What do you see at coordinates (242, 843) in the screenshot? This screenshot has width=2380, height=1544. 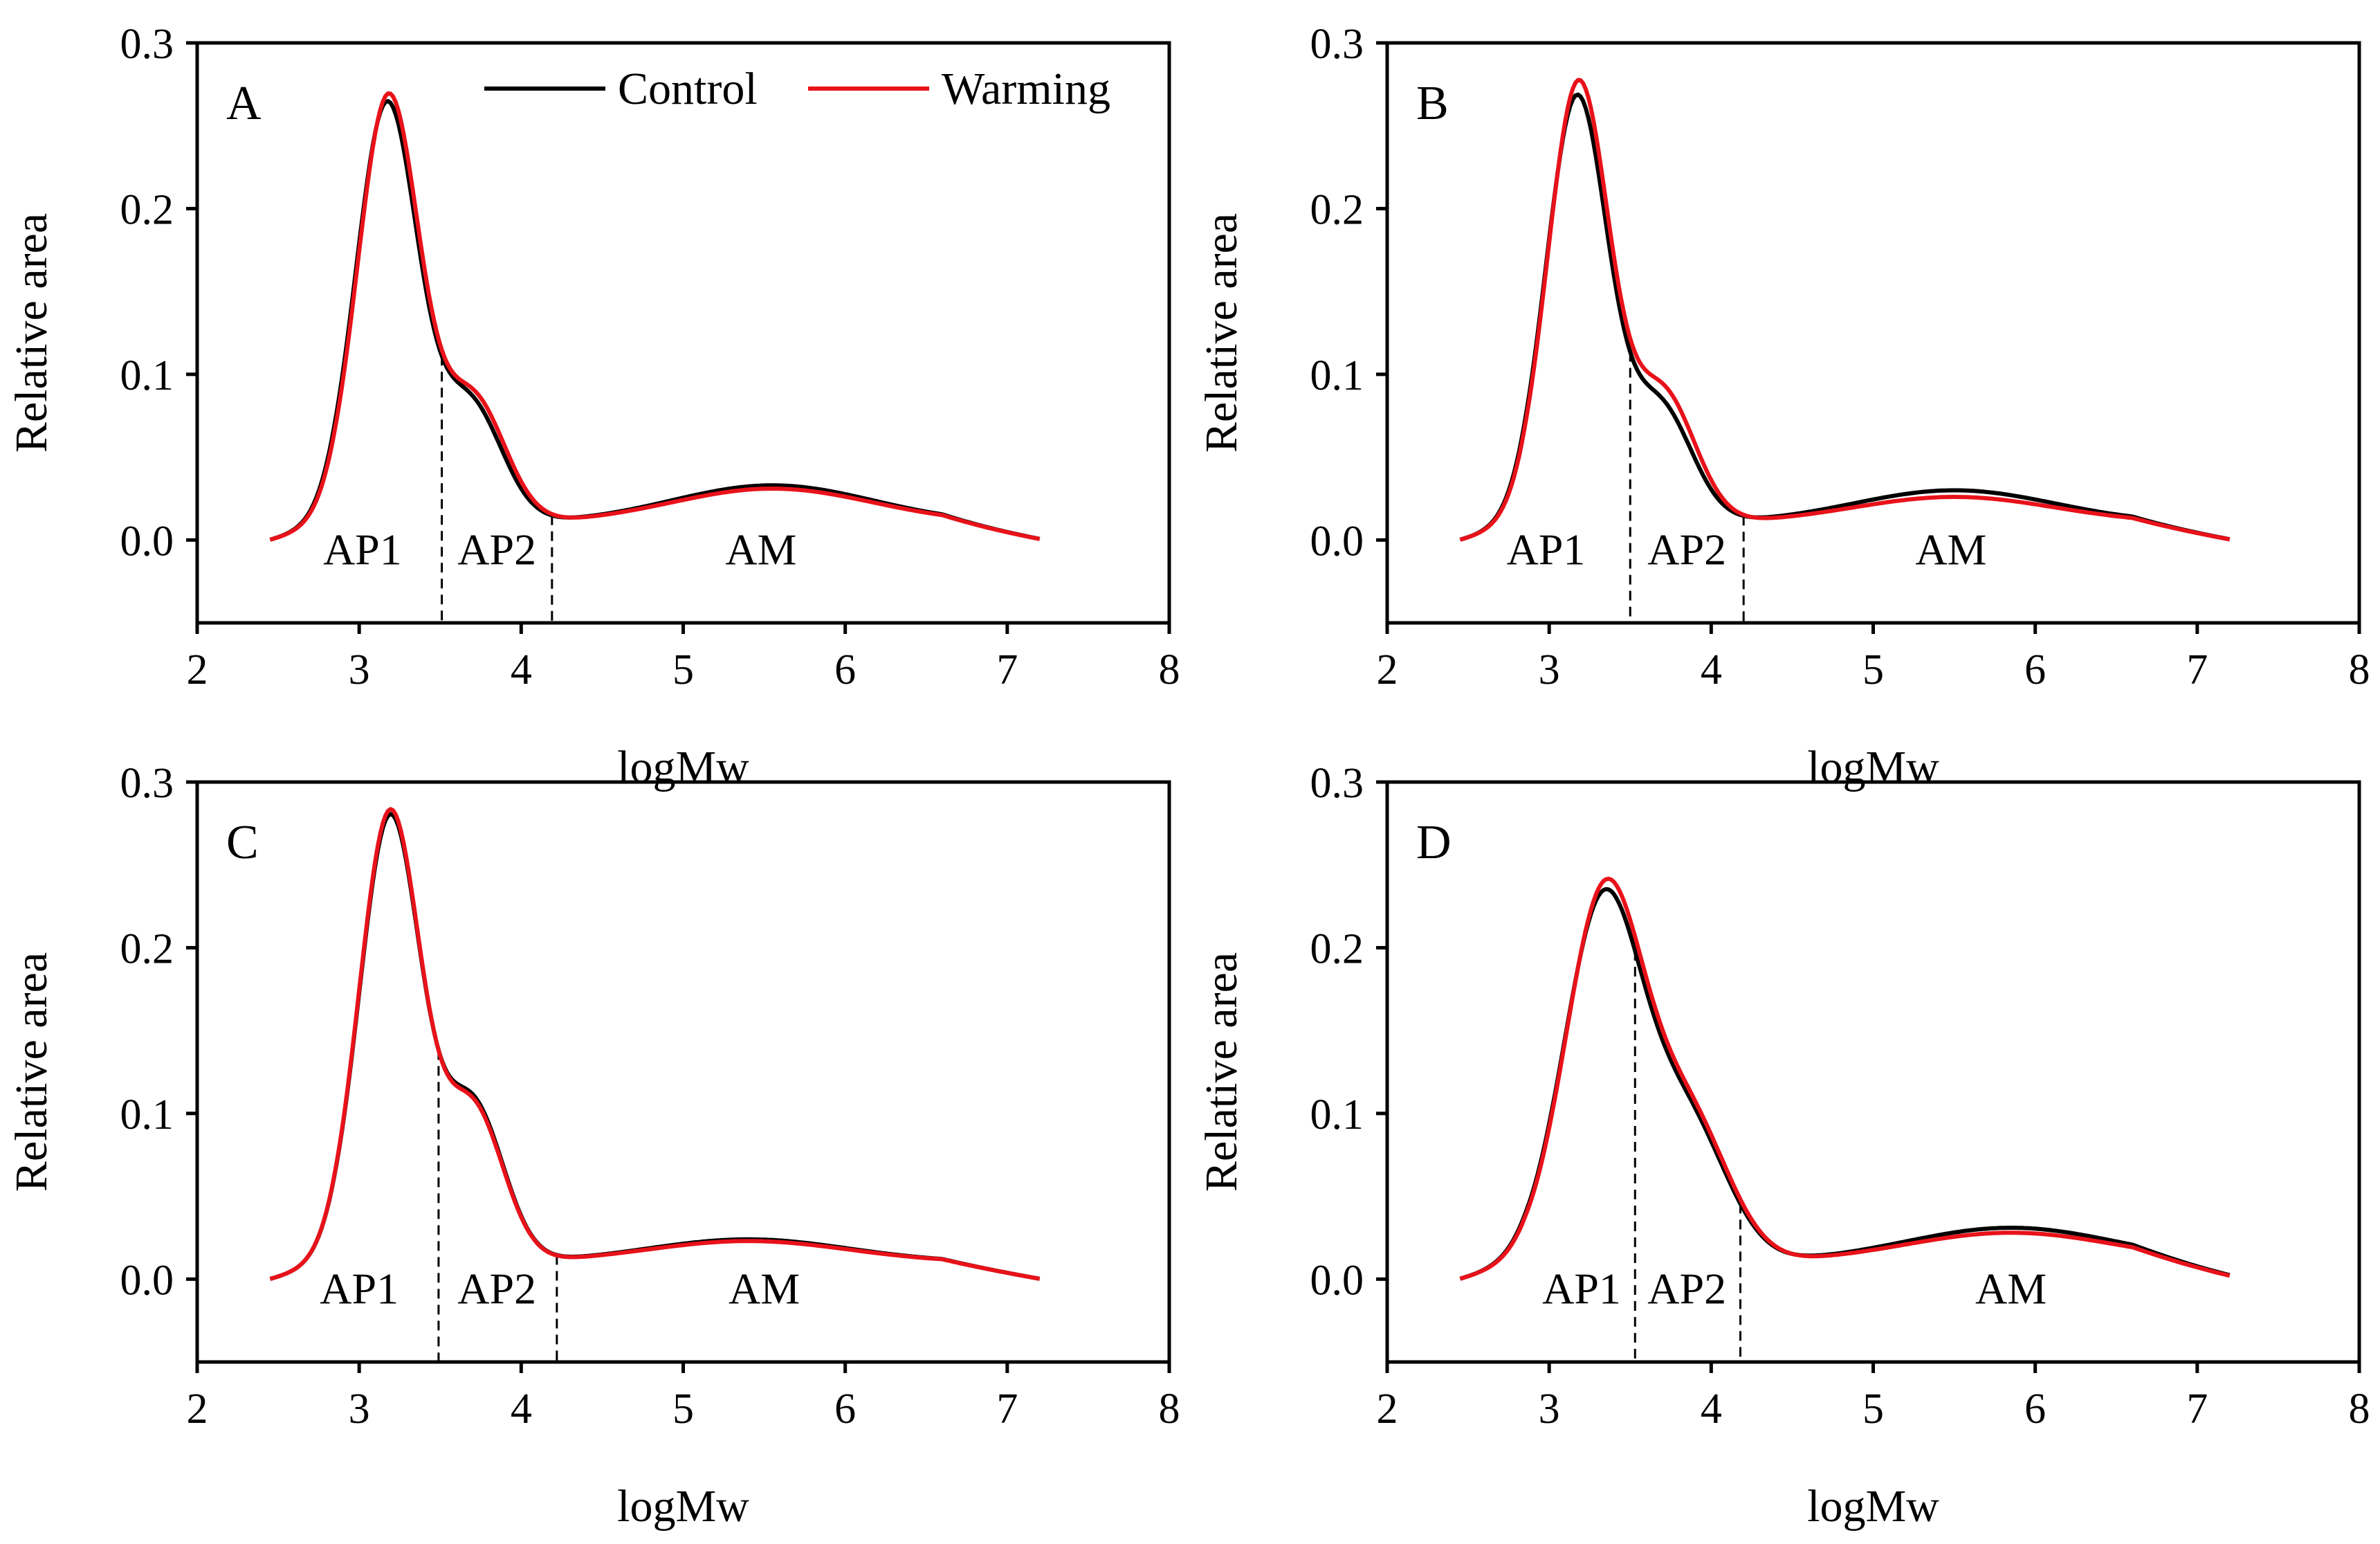 I see `panel-label: C` at bounding box center [242, 843].